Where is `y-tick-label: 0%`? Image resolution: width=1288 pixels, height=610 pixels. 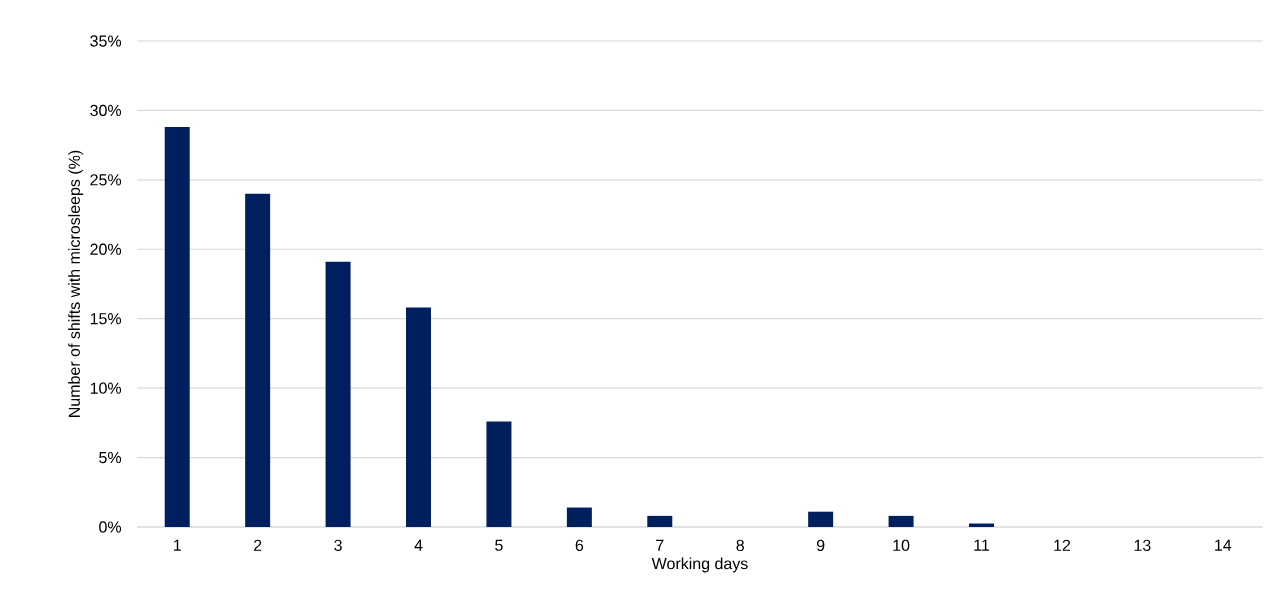
y-tick-label: 0% is located at coordinates (110, 527).